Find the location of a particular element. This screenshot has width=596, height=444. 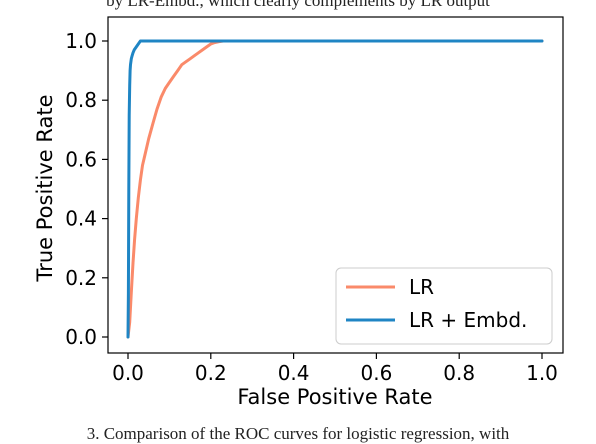

x-axis-ticks: 0.0 0.2 0.4 0.6 0.8 1.0 is located at coordinates (335, 369).